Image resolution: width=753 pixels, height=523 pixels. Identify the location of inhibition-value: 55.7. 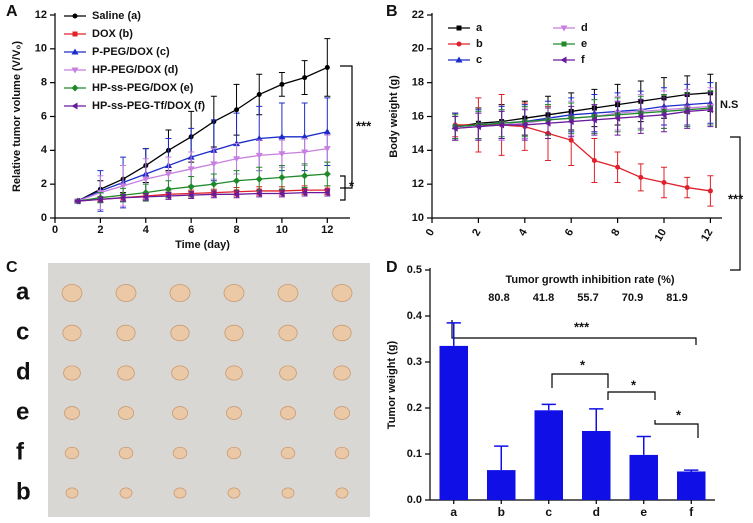
(587, 298).